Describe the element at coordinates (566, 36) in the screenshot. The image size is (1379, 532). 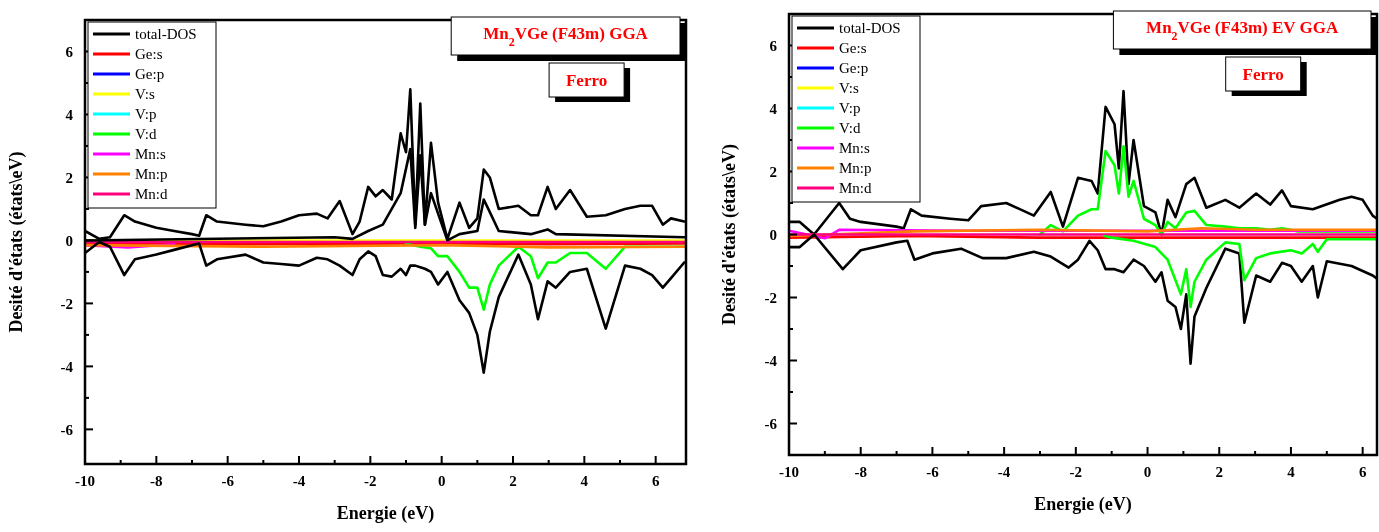
I see `annotation: Mn$_{2}$VGe (F43m) GGA` at that location.